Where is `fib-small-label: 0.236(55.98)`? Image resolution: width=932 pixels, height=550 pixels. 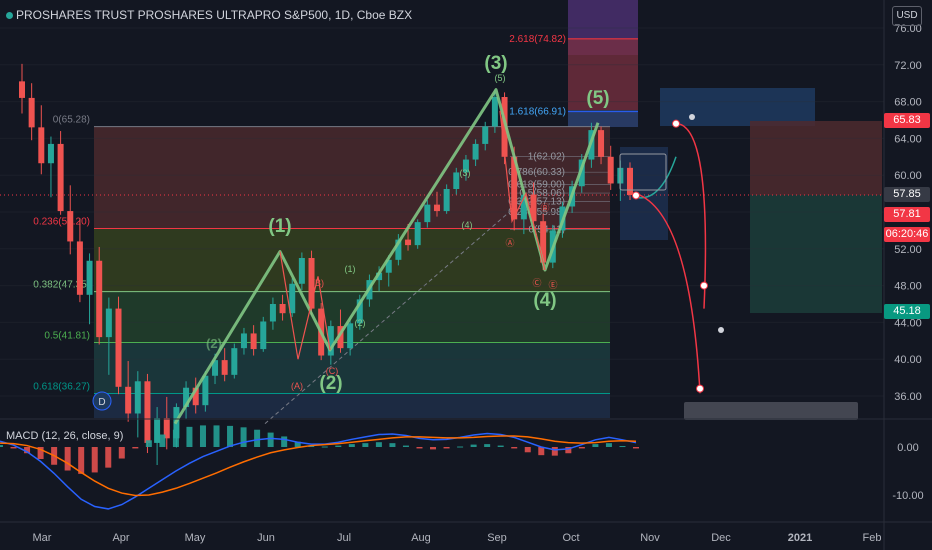 fib-small-label: 0.236(55.98) is located at coordinates (536, 212).